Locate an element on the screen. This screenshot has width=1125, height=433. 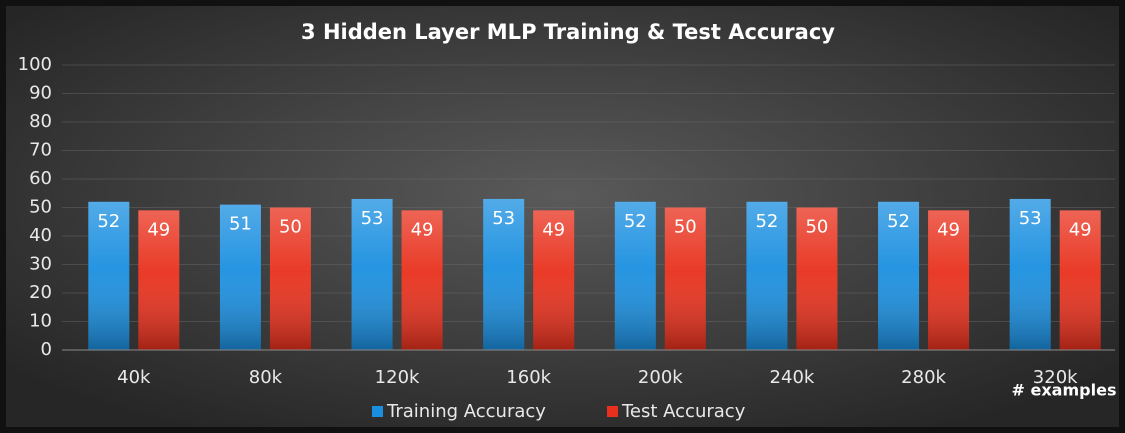
y-tick-label: 60 is located at coordinates (40, 178).